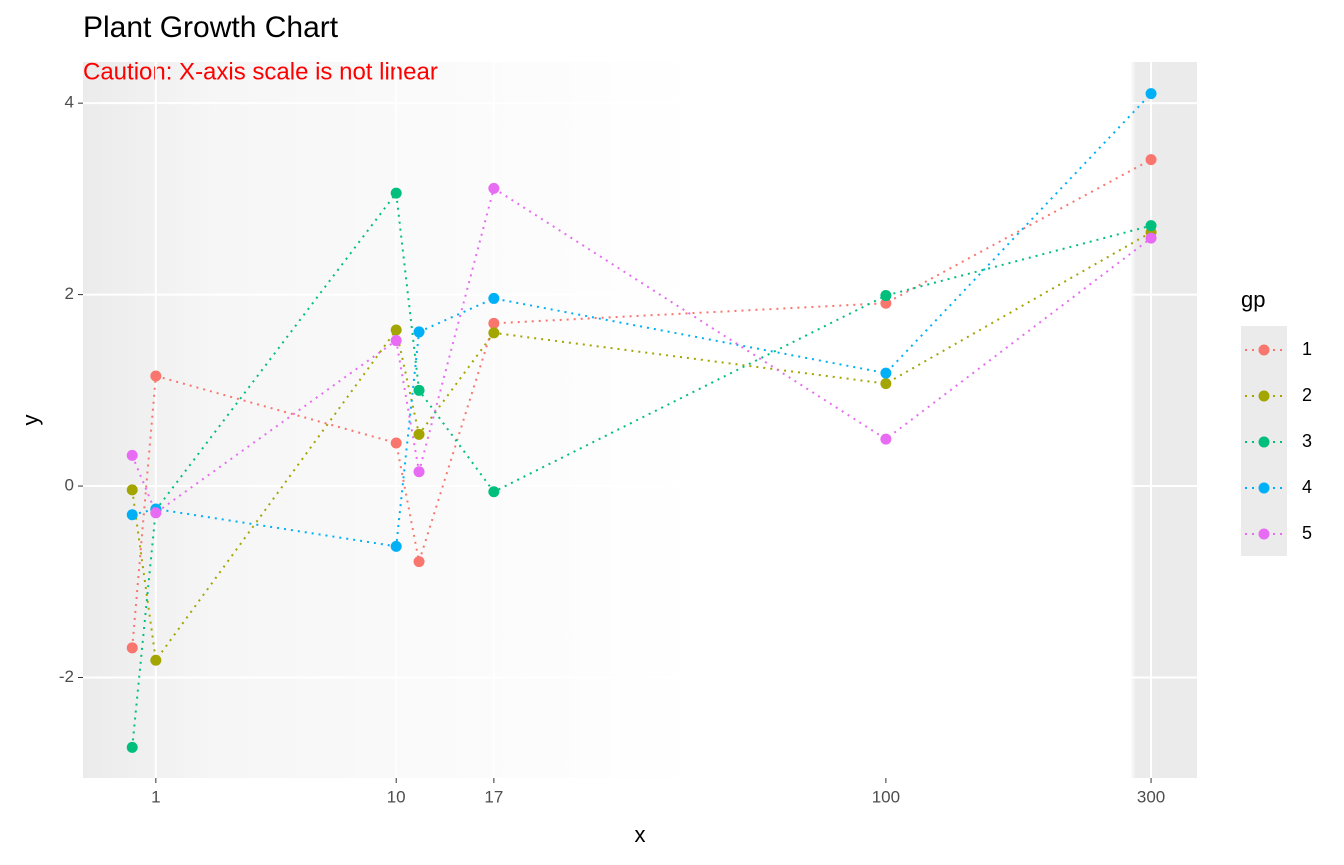 Image resolution: width=1344 pixels, height=865 pixels. What do you see at coordinates (1253, 299) in the screenshot?
I see `legend-title: gp` at bounding box center [1253, 299].